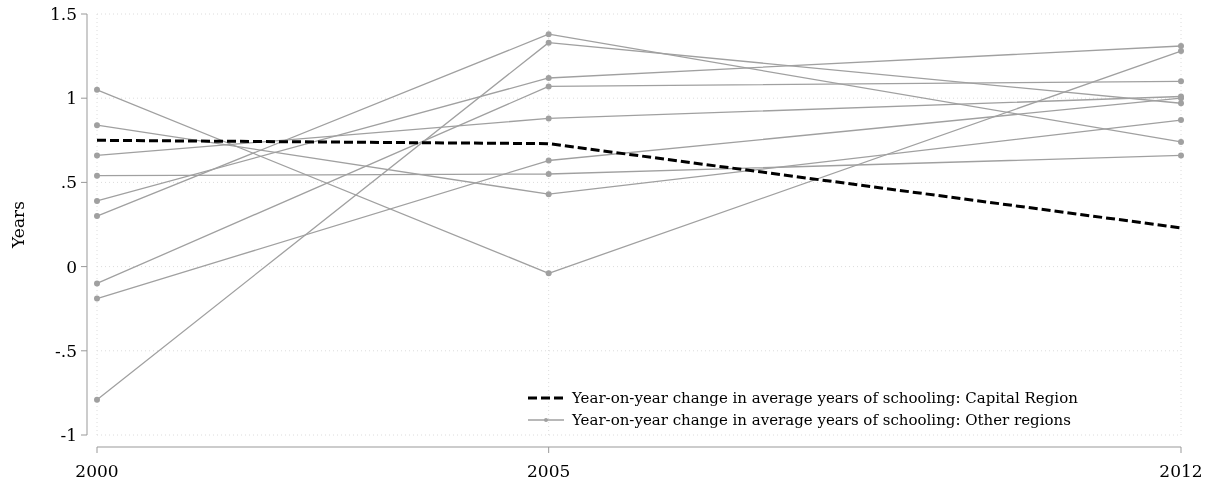 This screenshot has height=488, width=1213. I want to click on y-tick-label: 0, so click(71, 266).